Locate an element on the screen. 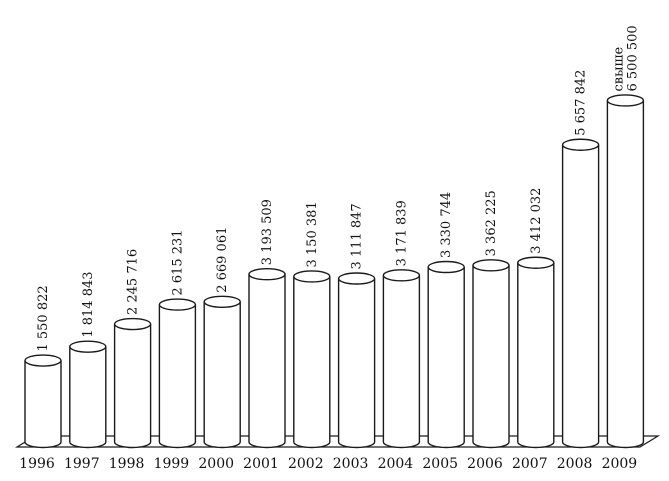  bar-2002 is located at coordinates (312, 362).